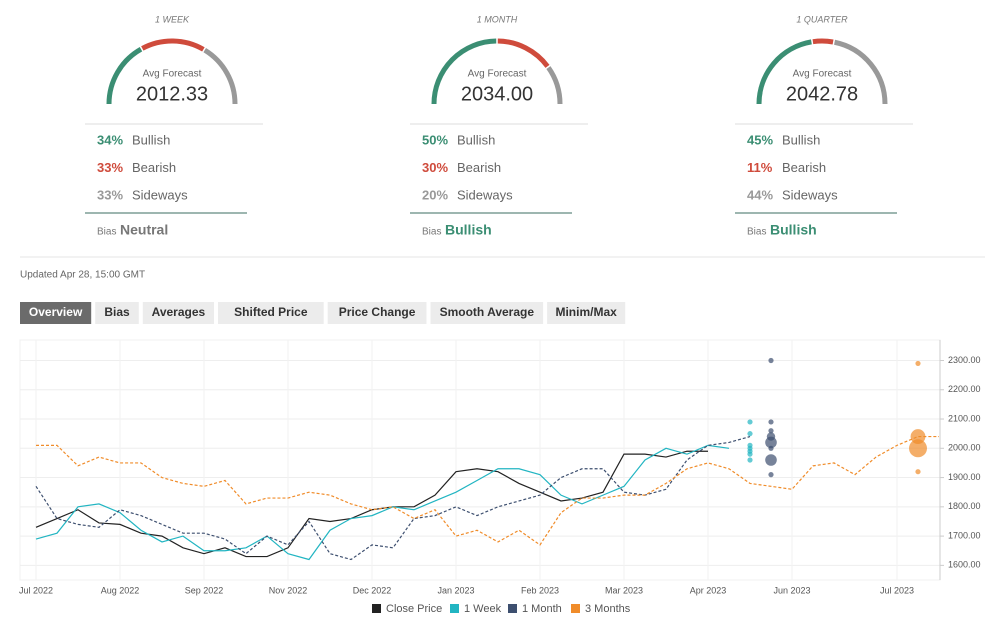  I want to click on legend-label: 1 Month, so click(542, 609).